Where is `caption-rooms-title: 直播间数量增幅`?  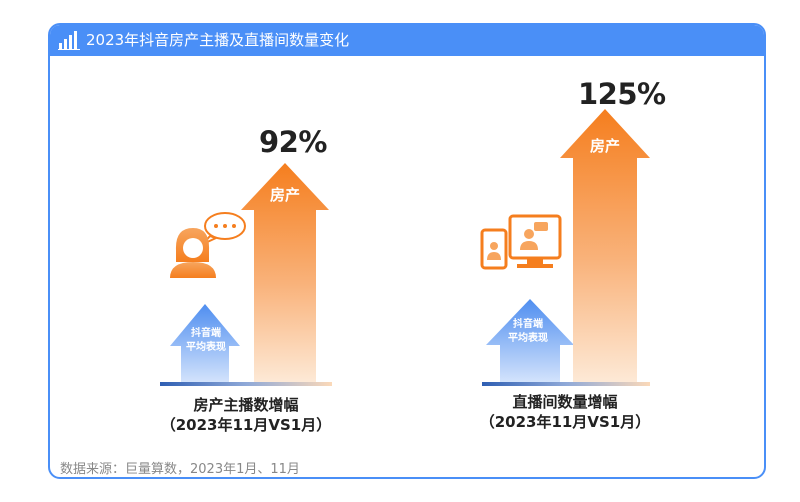 caption-rooms-title: 直播间数量增幅 is located at coordinates (565, 402).